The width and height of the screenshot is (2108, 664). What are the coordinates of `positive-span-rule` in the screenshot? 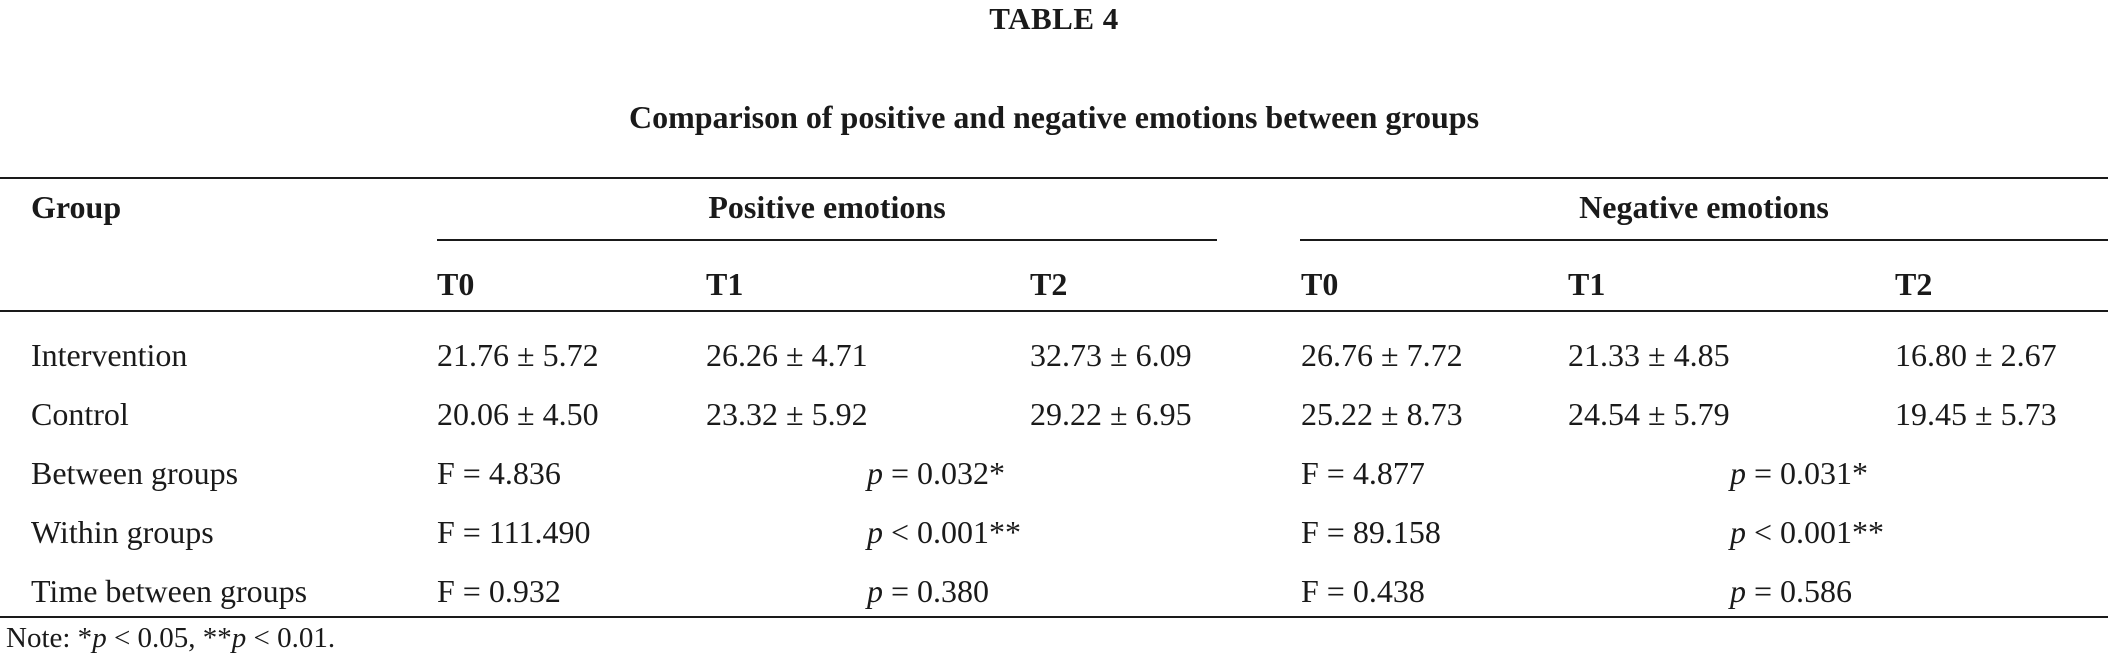 It's located at (827, 240).